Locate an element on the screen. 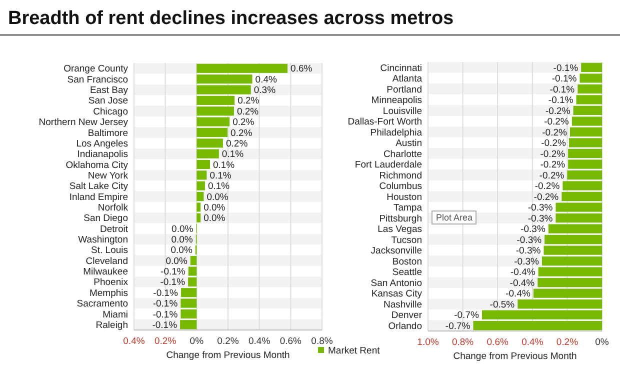 The image size is (644, 392). y-tick-label: Sacramento is located at coordinates (102, 304).